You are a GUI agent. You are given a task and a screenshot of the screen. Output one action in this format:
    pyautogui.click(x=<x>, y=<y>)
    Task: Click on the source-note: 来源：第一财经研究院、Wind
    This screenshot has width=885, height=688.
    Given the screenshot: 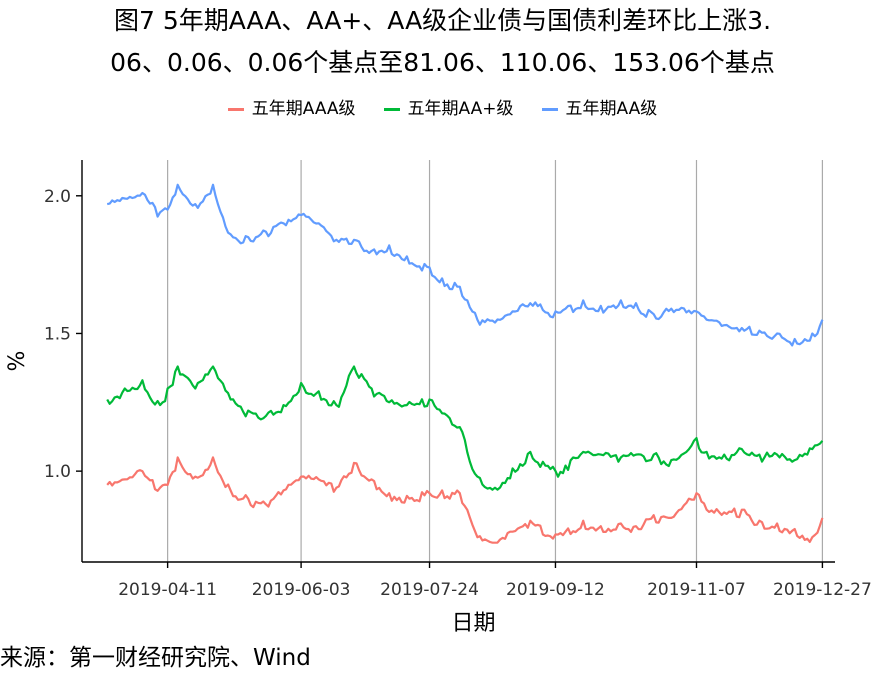 What is the action you would take?
    pyautogui.click(x=155, y=658)
    